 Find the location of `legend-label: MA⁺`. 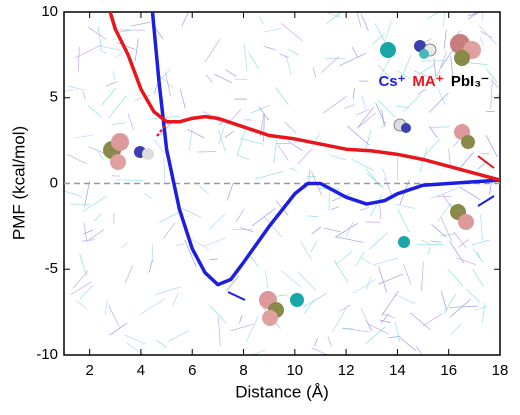

legend-label: MA⁺ is located at coordinates (427, 81).